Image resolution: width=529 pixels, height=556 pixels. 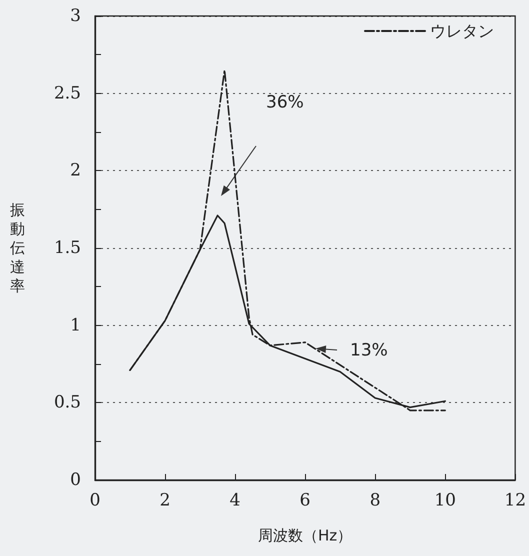 I want to click on x-tick-label: 8, so click(x=375, y=500).